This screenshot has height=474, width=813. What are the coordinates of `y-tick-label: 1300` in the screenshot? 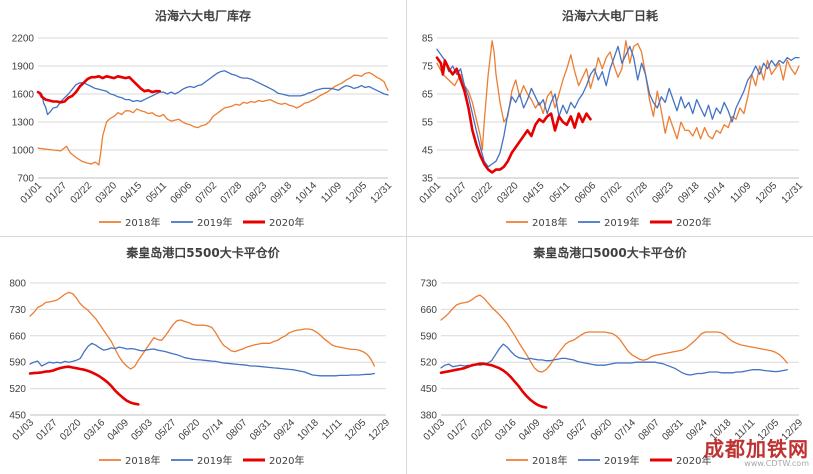 It's located at (23, 123).